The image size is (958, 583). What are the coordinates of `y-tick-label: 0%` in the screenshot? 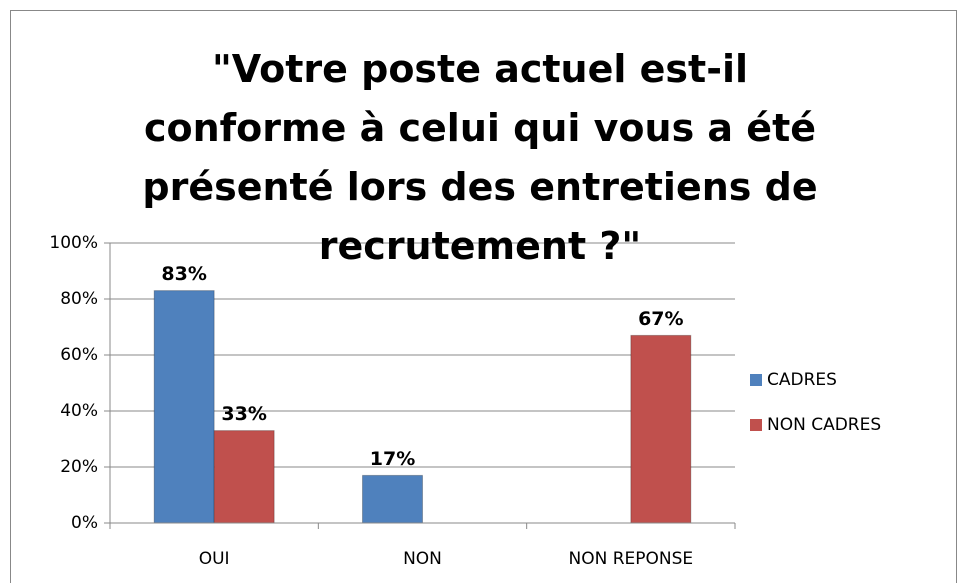 It's located at (84, 523).